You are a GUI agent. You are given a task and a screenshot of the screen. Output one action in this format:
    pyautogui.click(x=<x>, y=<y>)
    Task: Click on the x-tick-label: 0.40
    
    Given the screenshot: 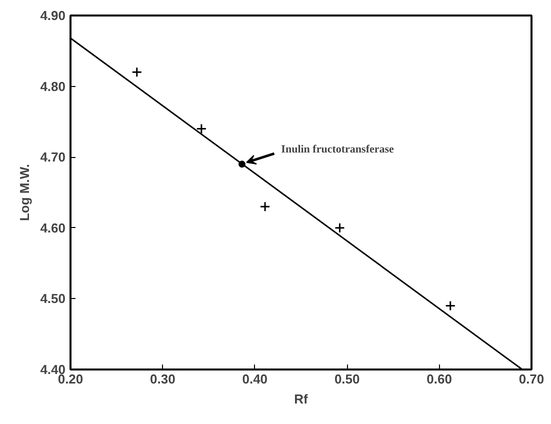 What is the action you would take?
    pyautogui.click(x=255, y=379)
    